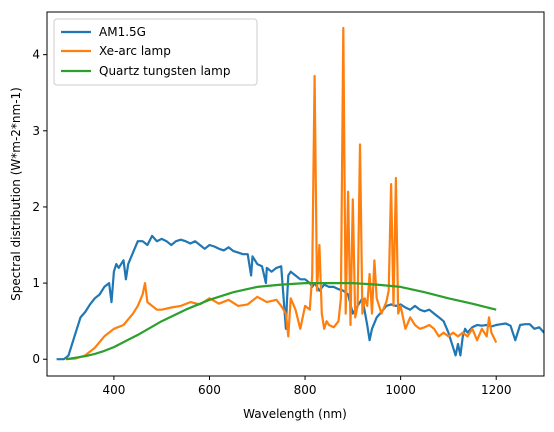 The image size is (554, 432). Describe the element at coordinates (113, 390) in the screenshot. I see `x-tick-label: 400` at that location.